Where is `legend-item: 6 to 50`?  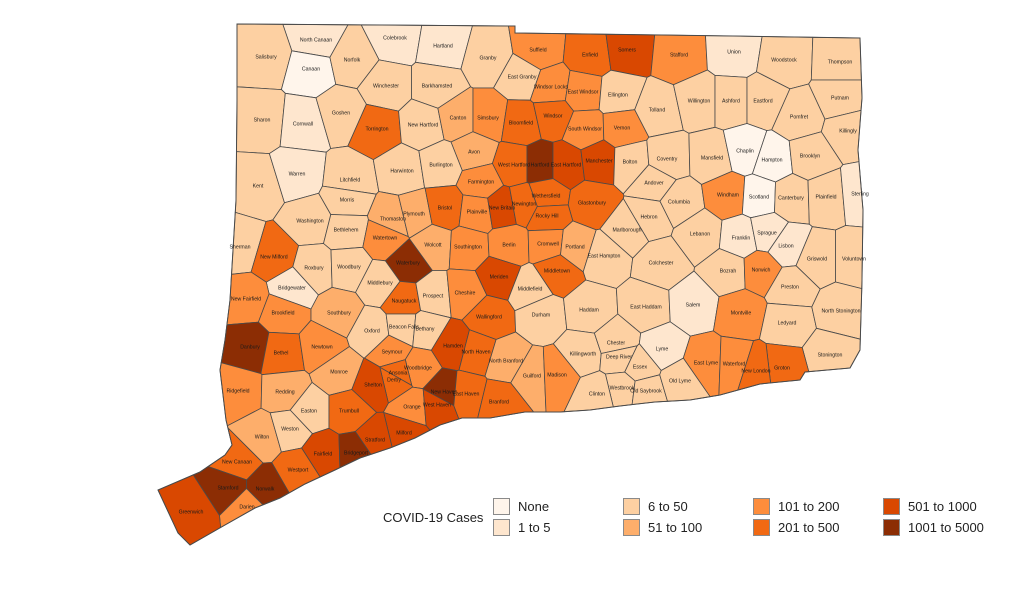 legend-item: 6 to 50 is located at coordinates (688, 506).